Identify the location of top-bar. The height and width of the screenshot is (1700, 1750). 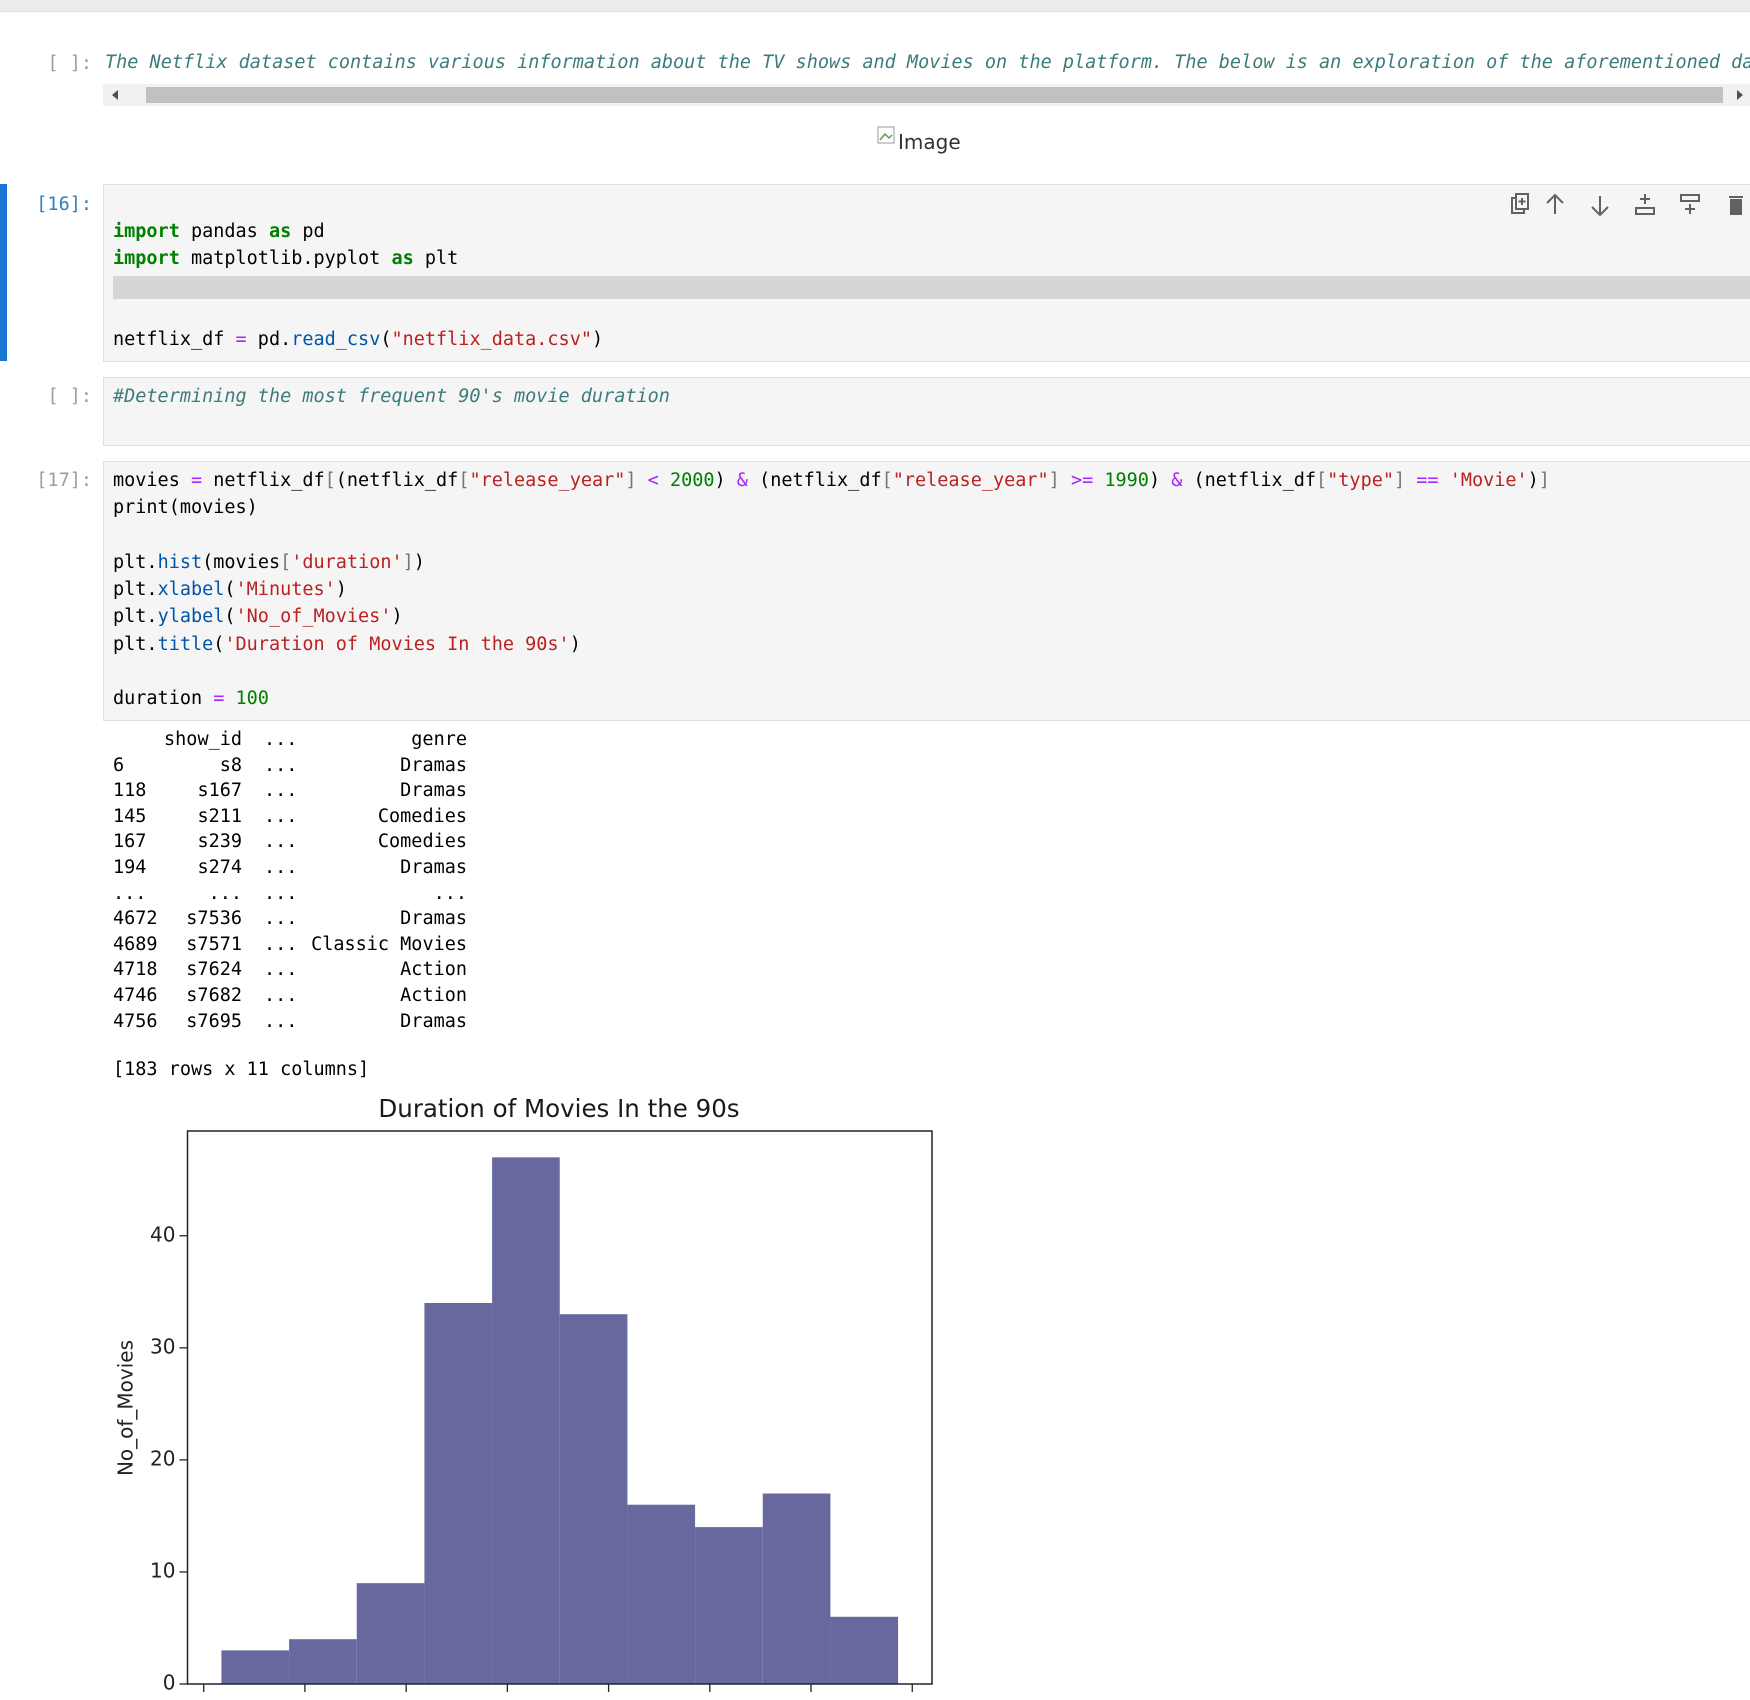
(875, 6).